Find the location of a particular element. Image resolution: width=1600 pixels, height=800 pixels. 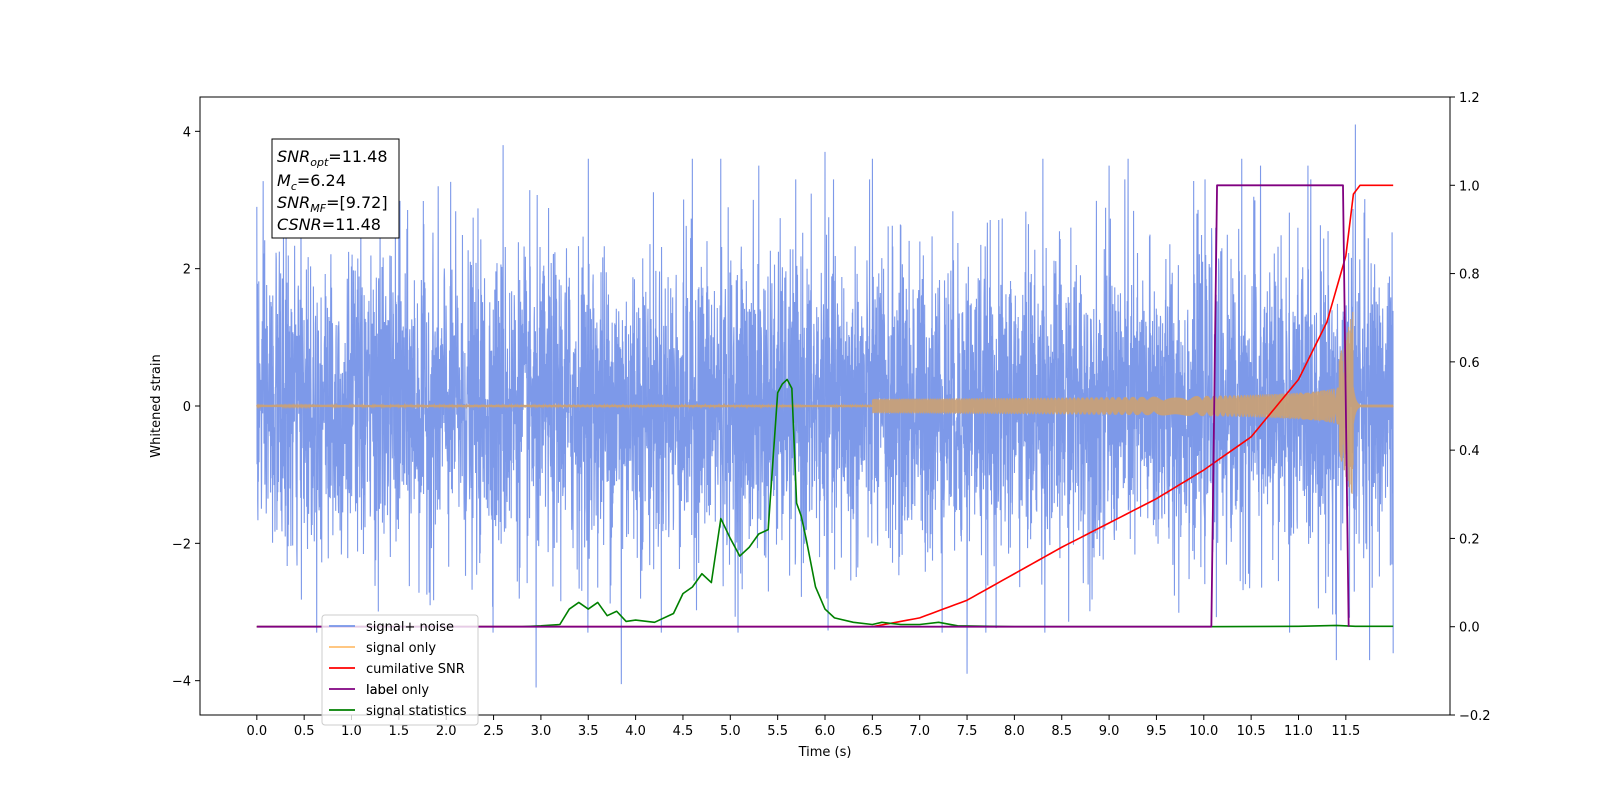

x-tick-label: 3.5 is located at coordinates (588, 731).